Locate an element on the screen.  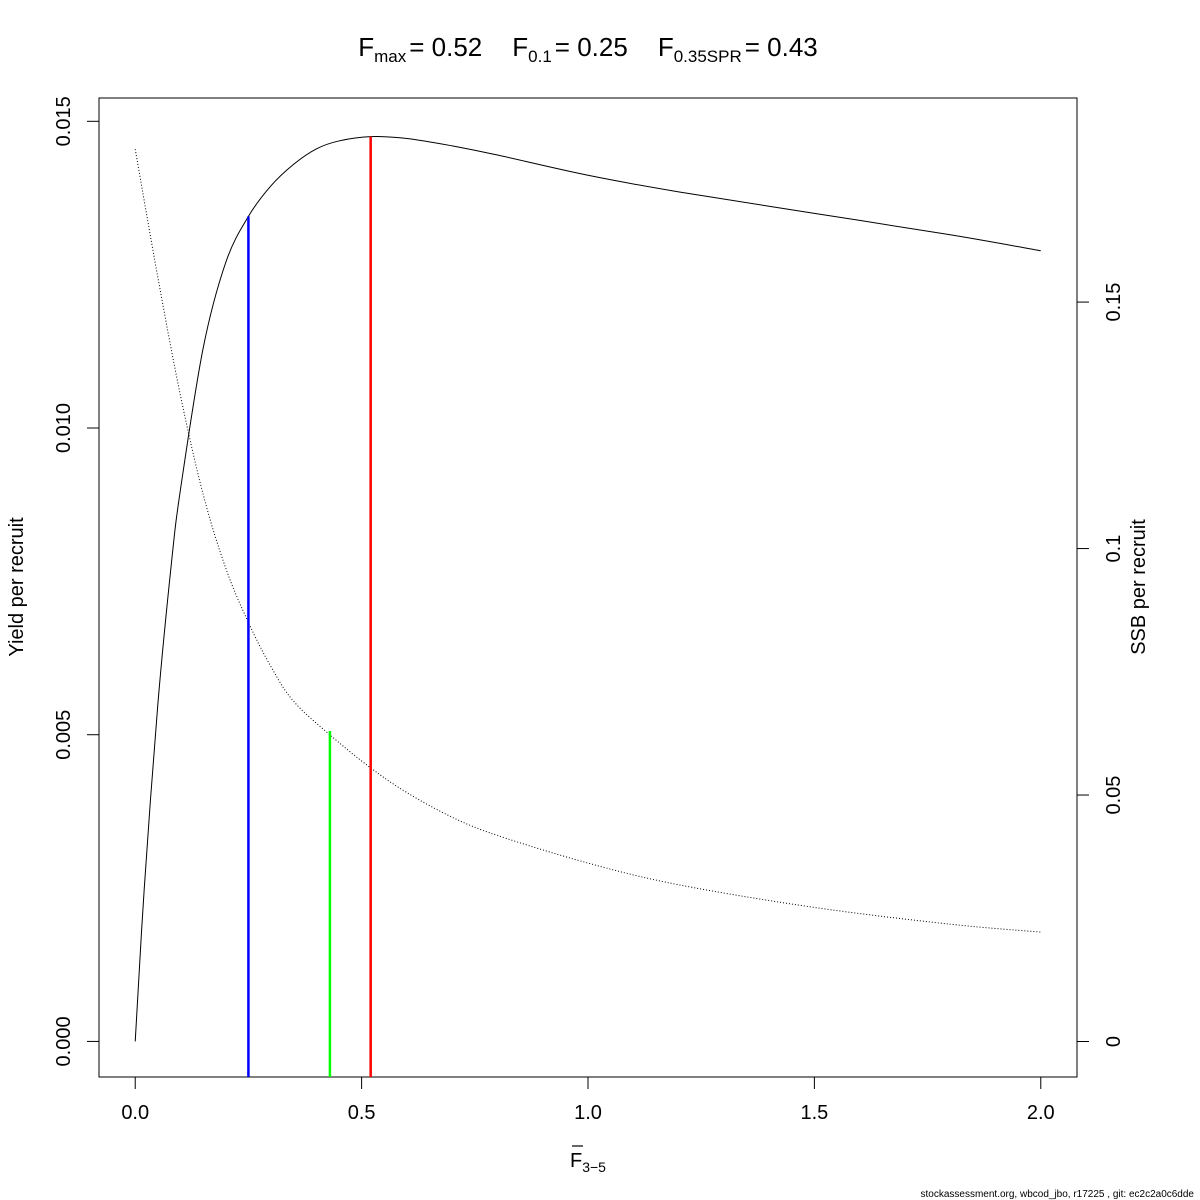
title-part-2-main: F is located at coordinates (666, 47).